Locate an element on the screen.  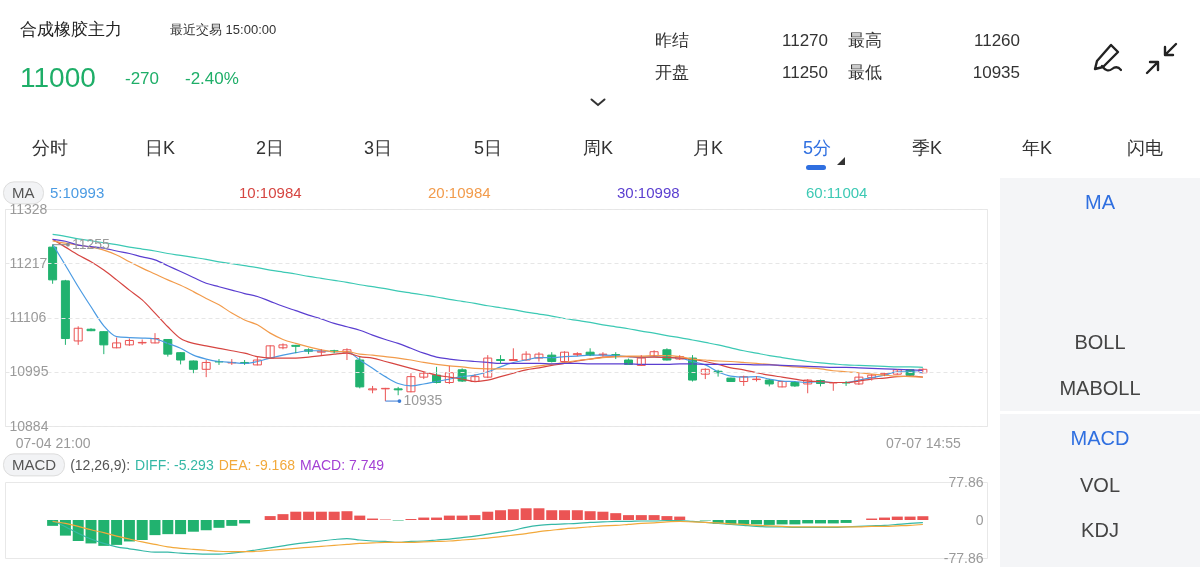
text: 5日 is located at coordinates (488, 148).